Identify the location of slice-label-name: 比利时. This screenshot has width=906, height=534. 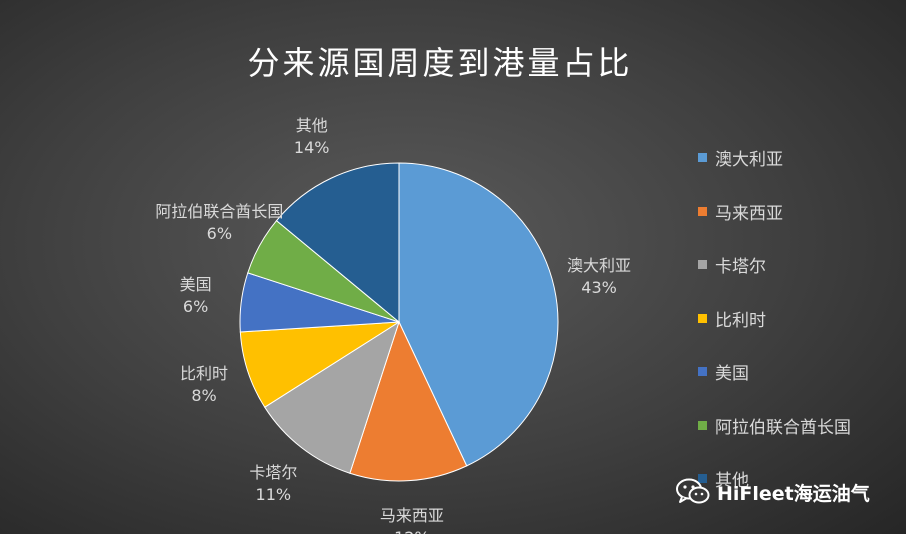
(204, 374).